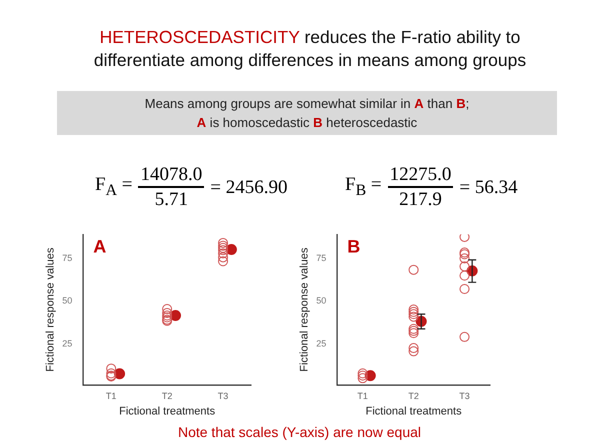 The image size is (599, 448). Describe the element at coordinates (299, 432) in the screenshot. I see `text: Note that scales (Y-axis) are now equal` at that location.